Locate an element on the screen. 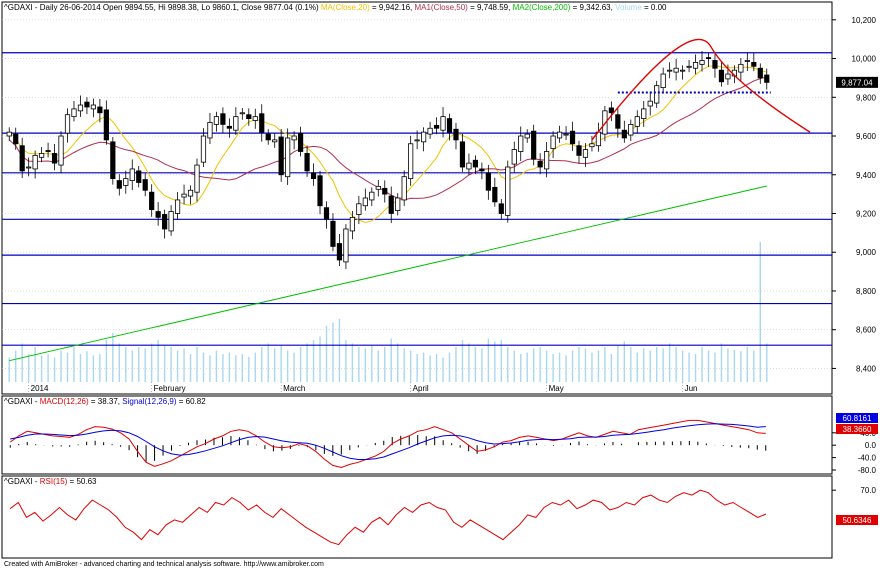 The image size is (880, 574). macd-layer: 40.00.0-40.0-80.0 is located at coordinates (443, 447).